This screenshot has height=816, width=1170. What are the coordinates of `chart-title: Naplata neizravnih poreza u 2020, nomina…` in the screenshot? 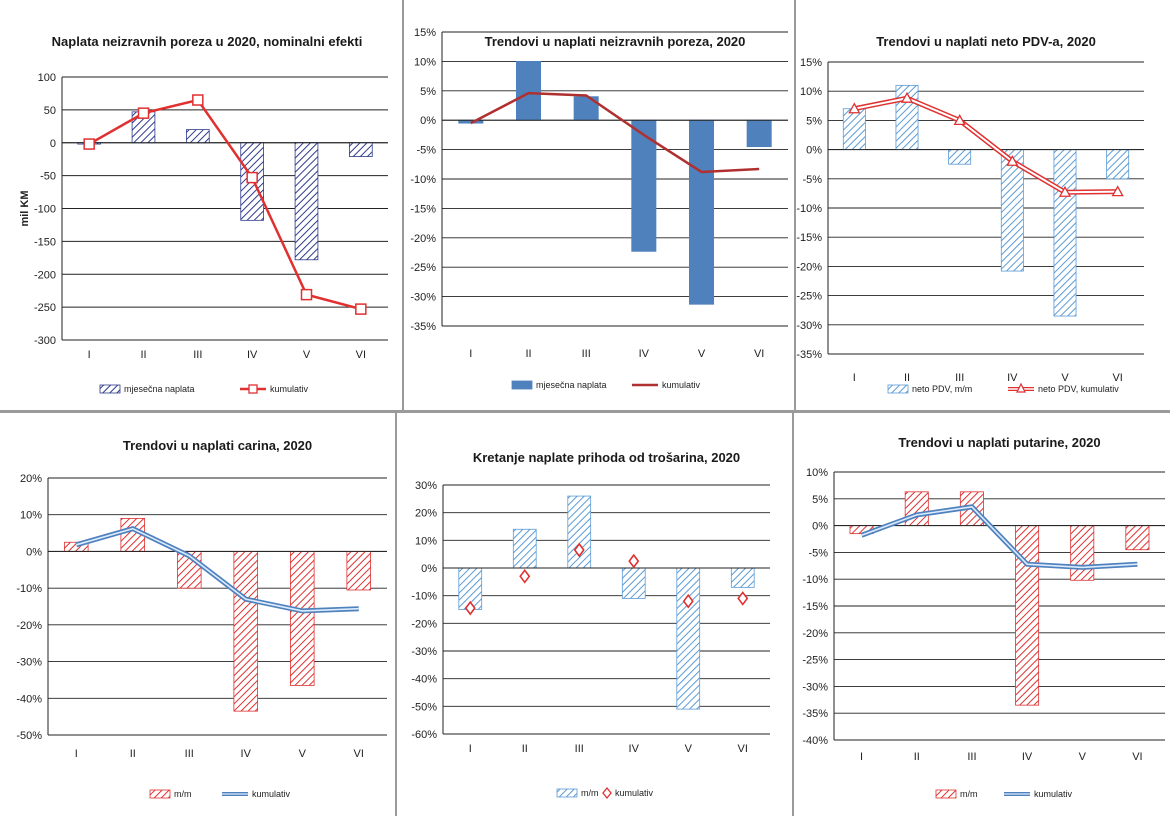 It's located at (207, 41).